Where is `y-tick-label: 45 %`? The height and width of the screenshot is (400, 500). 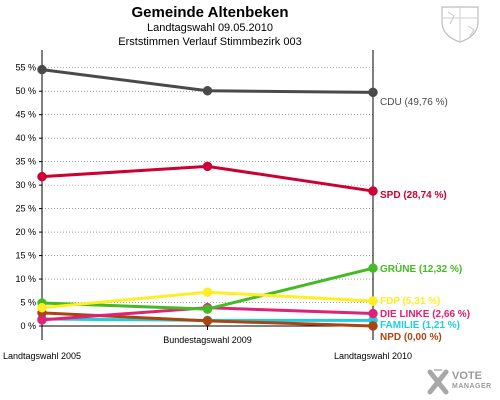 y-tick-label: 45 % is located at coordinates (25, 115).